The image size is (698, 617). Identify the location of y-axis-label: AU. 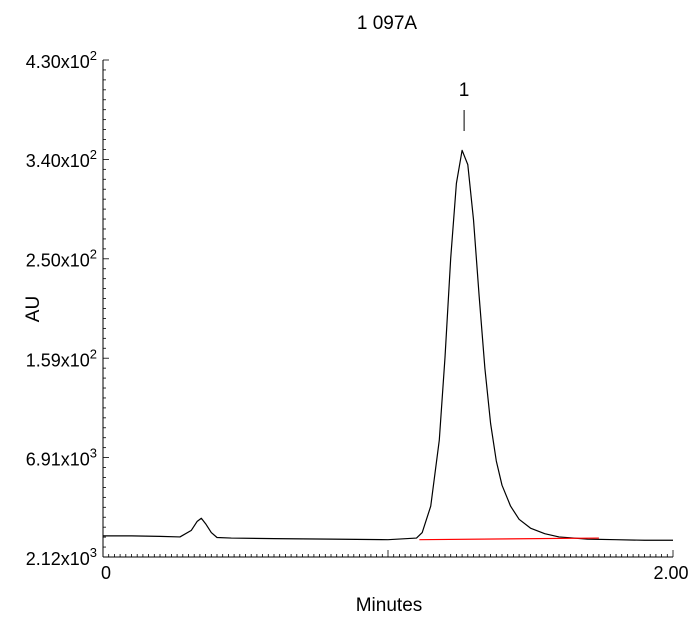
(33, 309).